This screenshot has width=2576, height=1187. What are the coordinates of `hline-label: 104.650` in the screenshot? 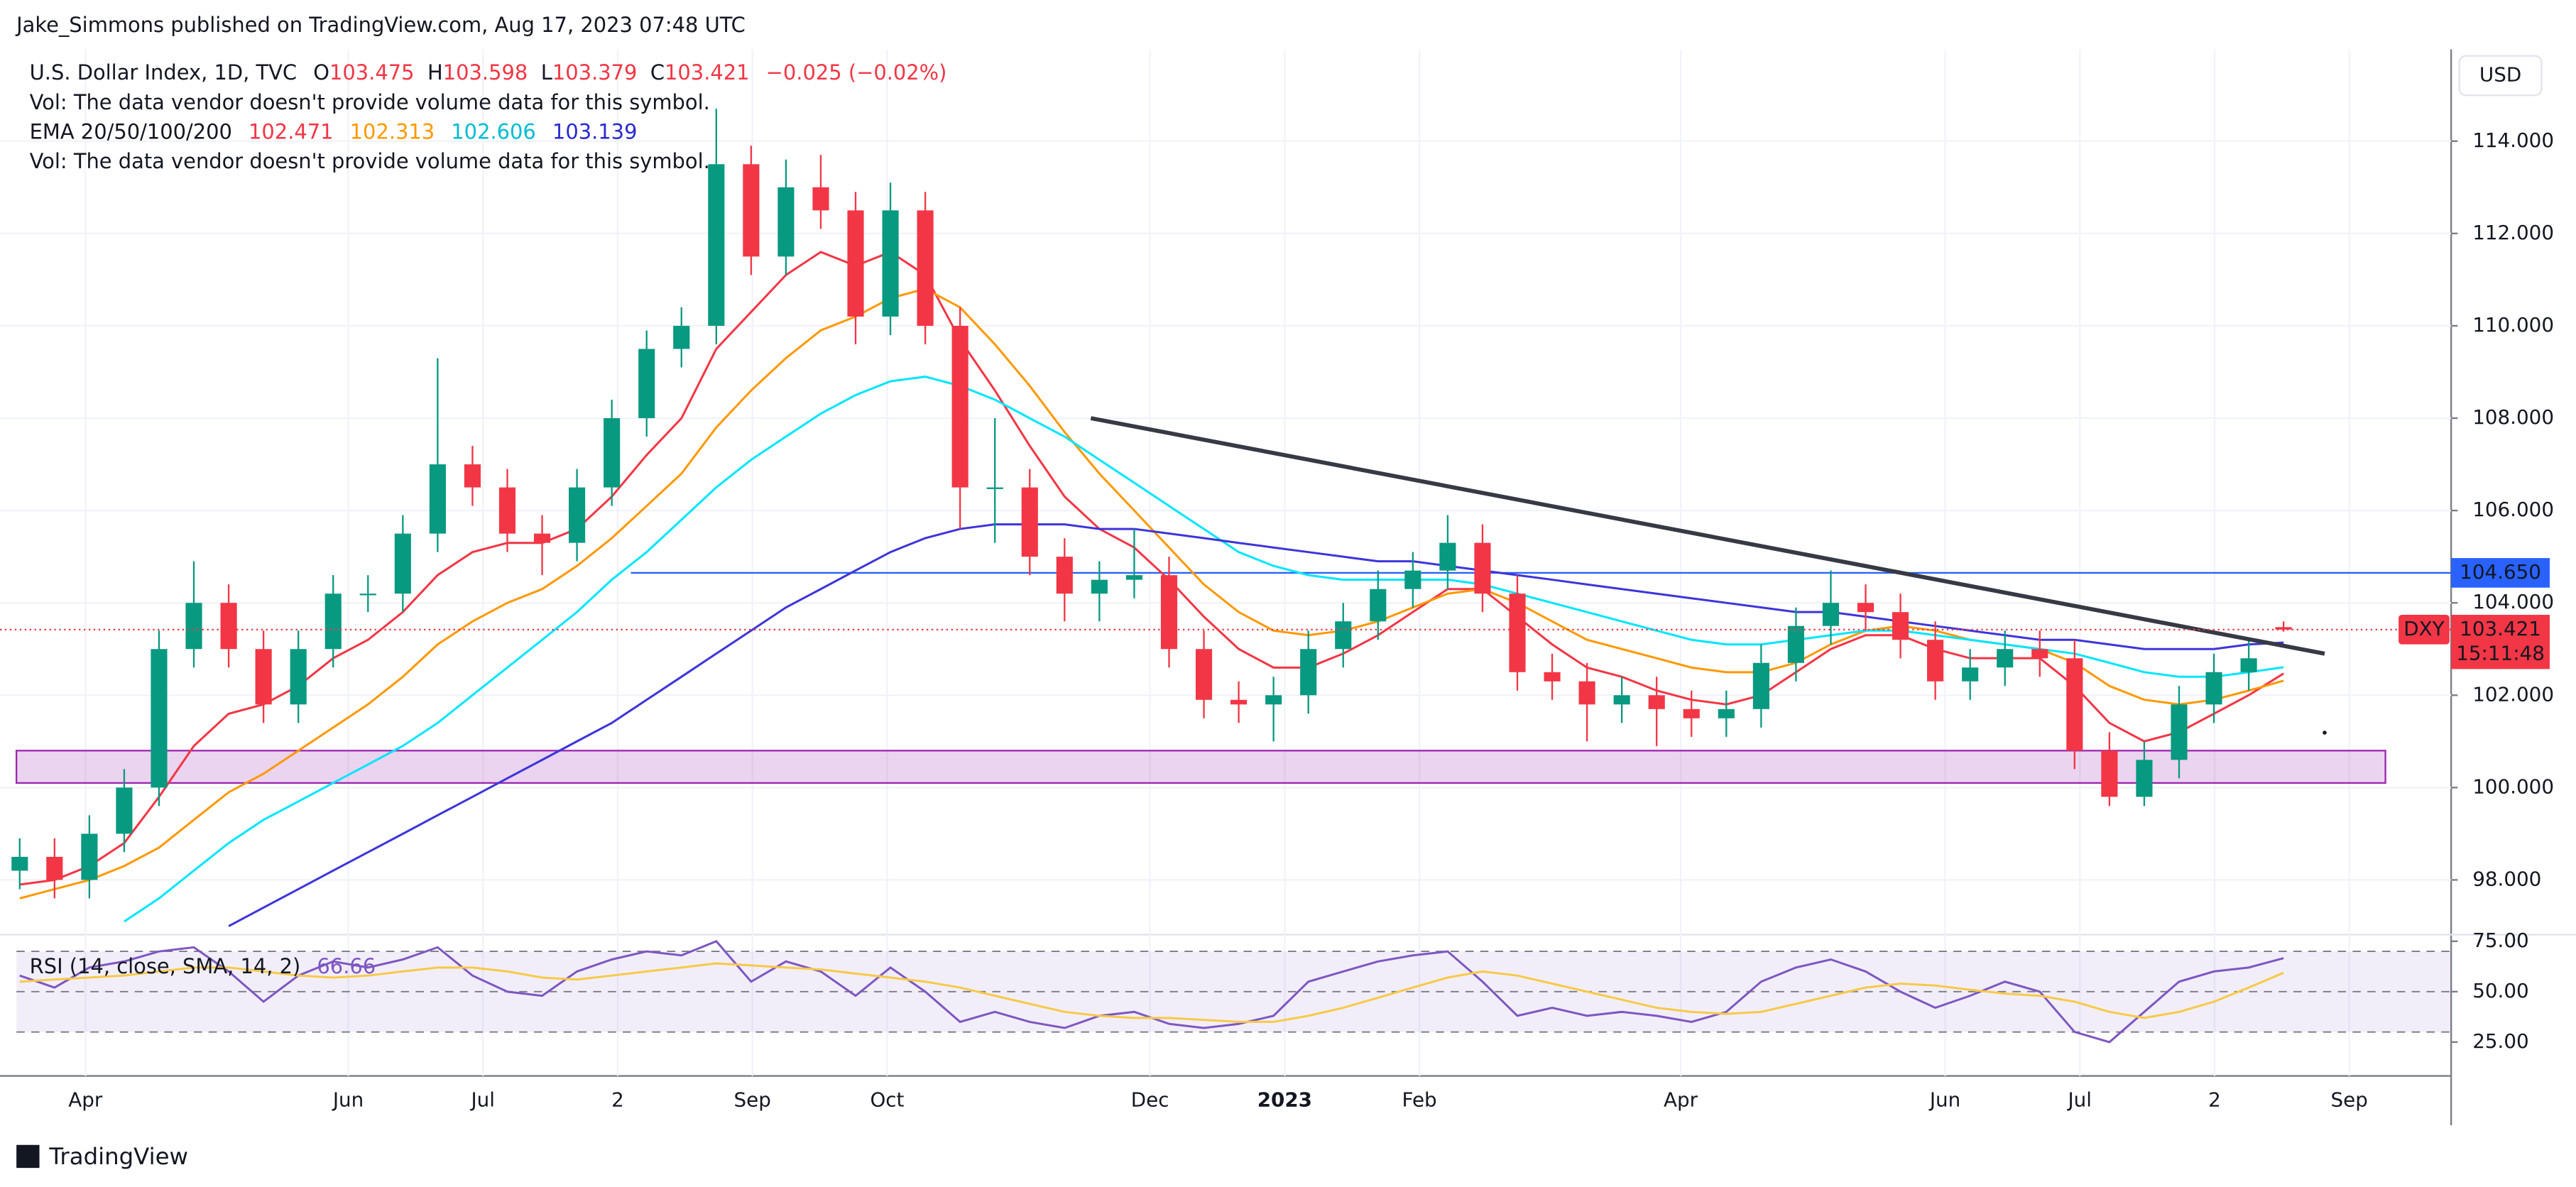 It's located at (2500, 572).